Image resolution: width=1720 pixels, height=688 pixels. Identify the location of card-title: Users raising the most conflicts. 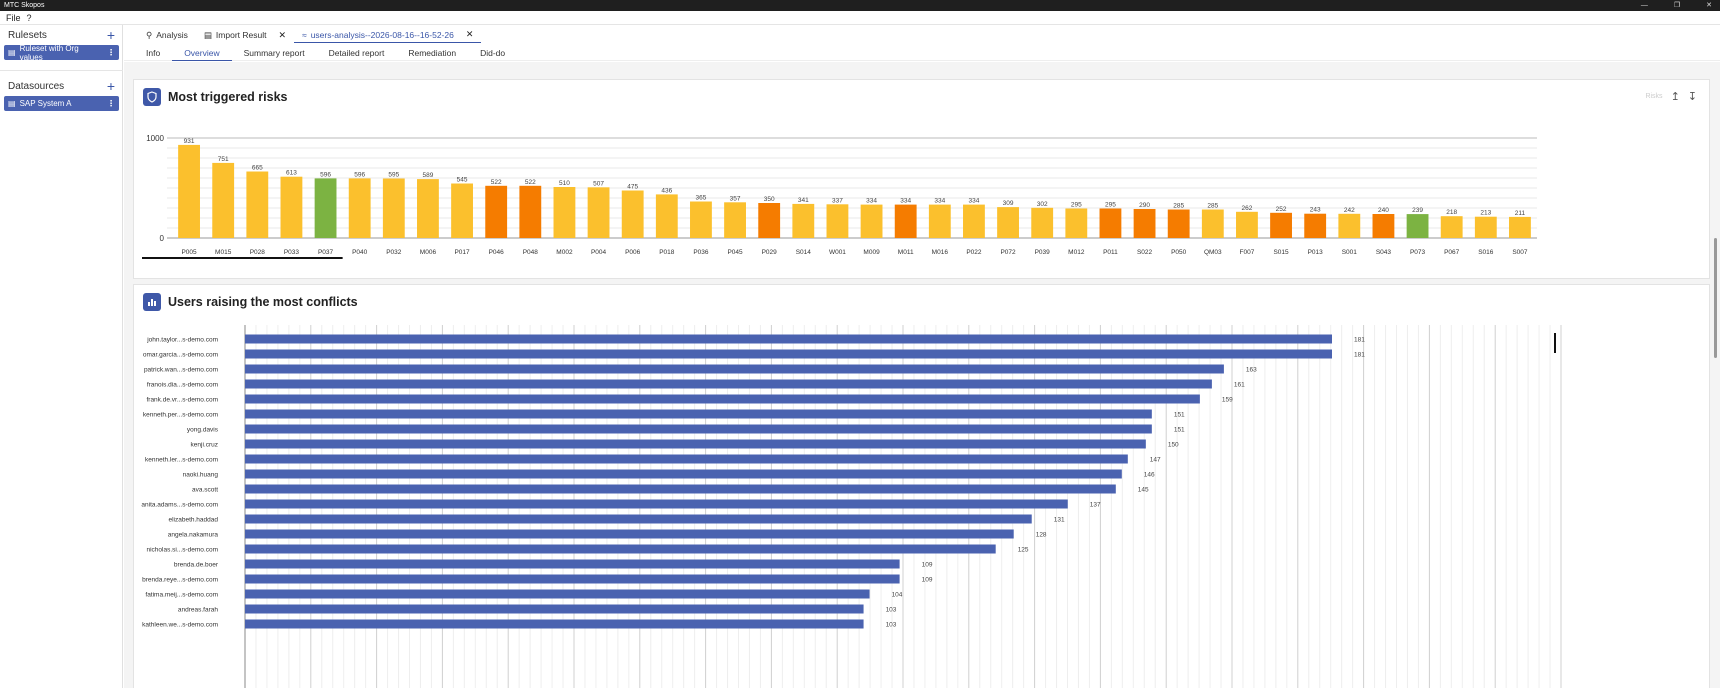
(263, 302).